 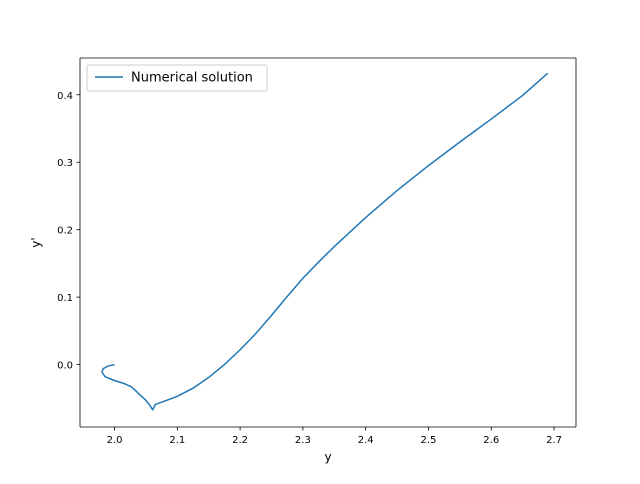 I want to click on y-tick-label: 0.2, so click(x=65, y=231).